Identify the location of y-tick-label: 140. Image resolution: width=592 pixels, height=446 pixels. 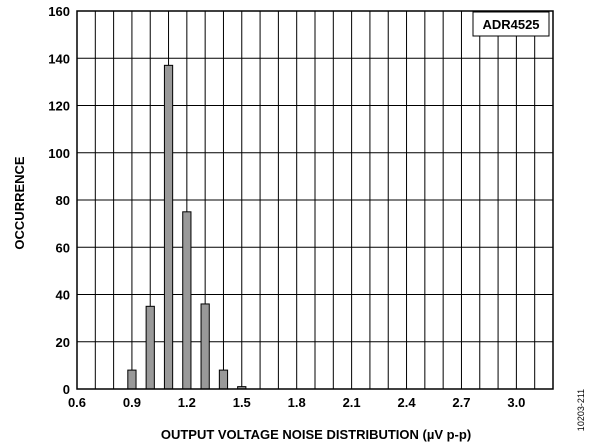
(59, 58).